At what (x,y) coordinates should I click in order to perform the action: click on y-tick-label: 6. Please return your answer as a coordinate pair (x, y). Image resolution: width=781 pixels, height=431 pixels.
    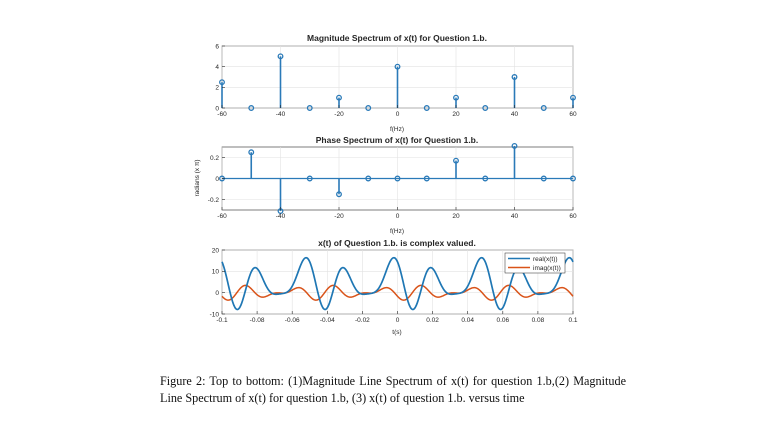
    Looking at the image, I should click on (217, 46).